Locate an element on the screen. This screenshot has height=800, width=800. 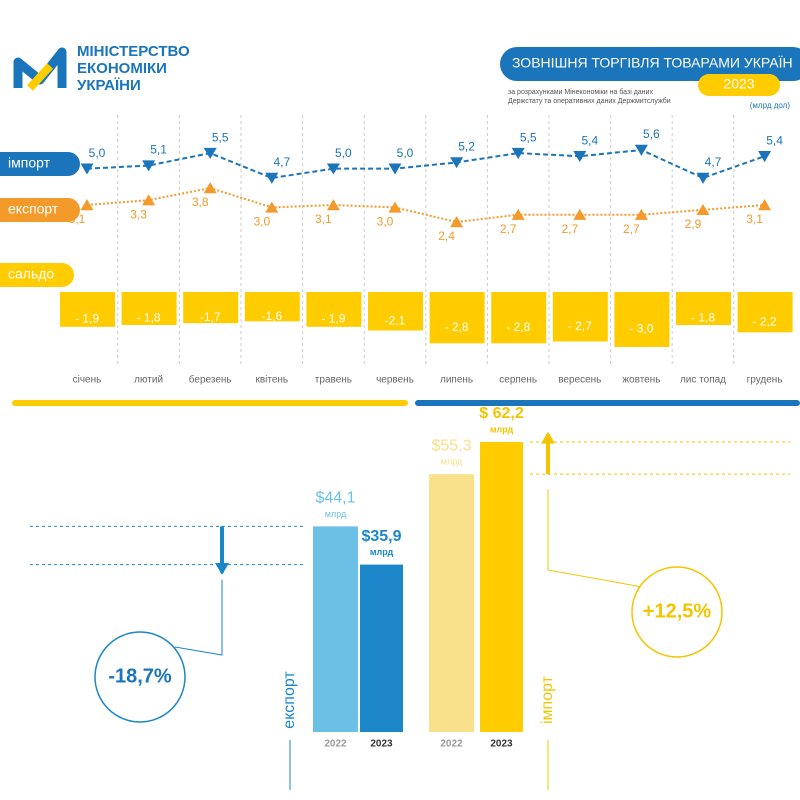
value-label: 5,6 is located at coordinates (651, 134).